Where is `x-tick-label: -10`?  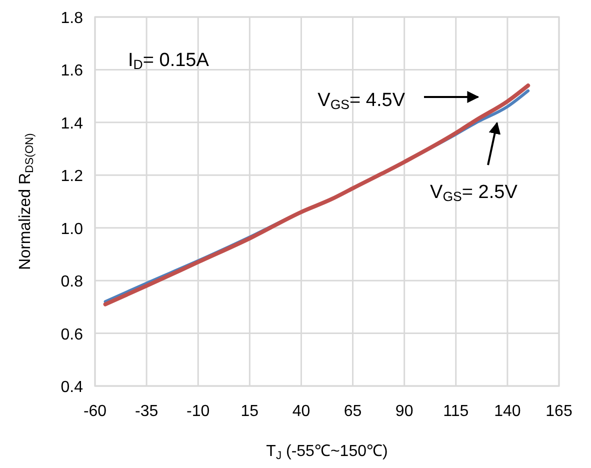 x-tick-label: -10 is located at coordinates (198, 411).